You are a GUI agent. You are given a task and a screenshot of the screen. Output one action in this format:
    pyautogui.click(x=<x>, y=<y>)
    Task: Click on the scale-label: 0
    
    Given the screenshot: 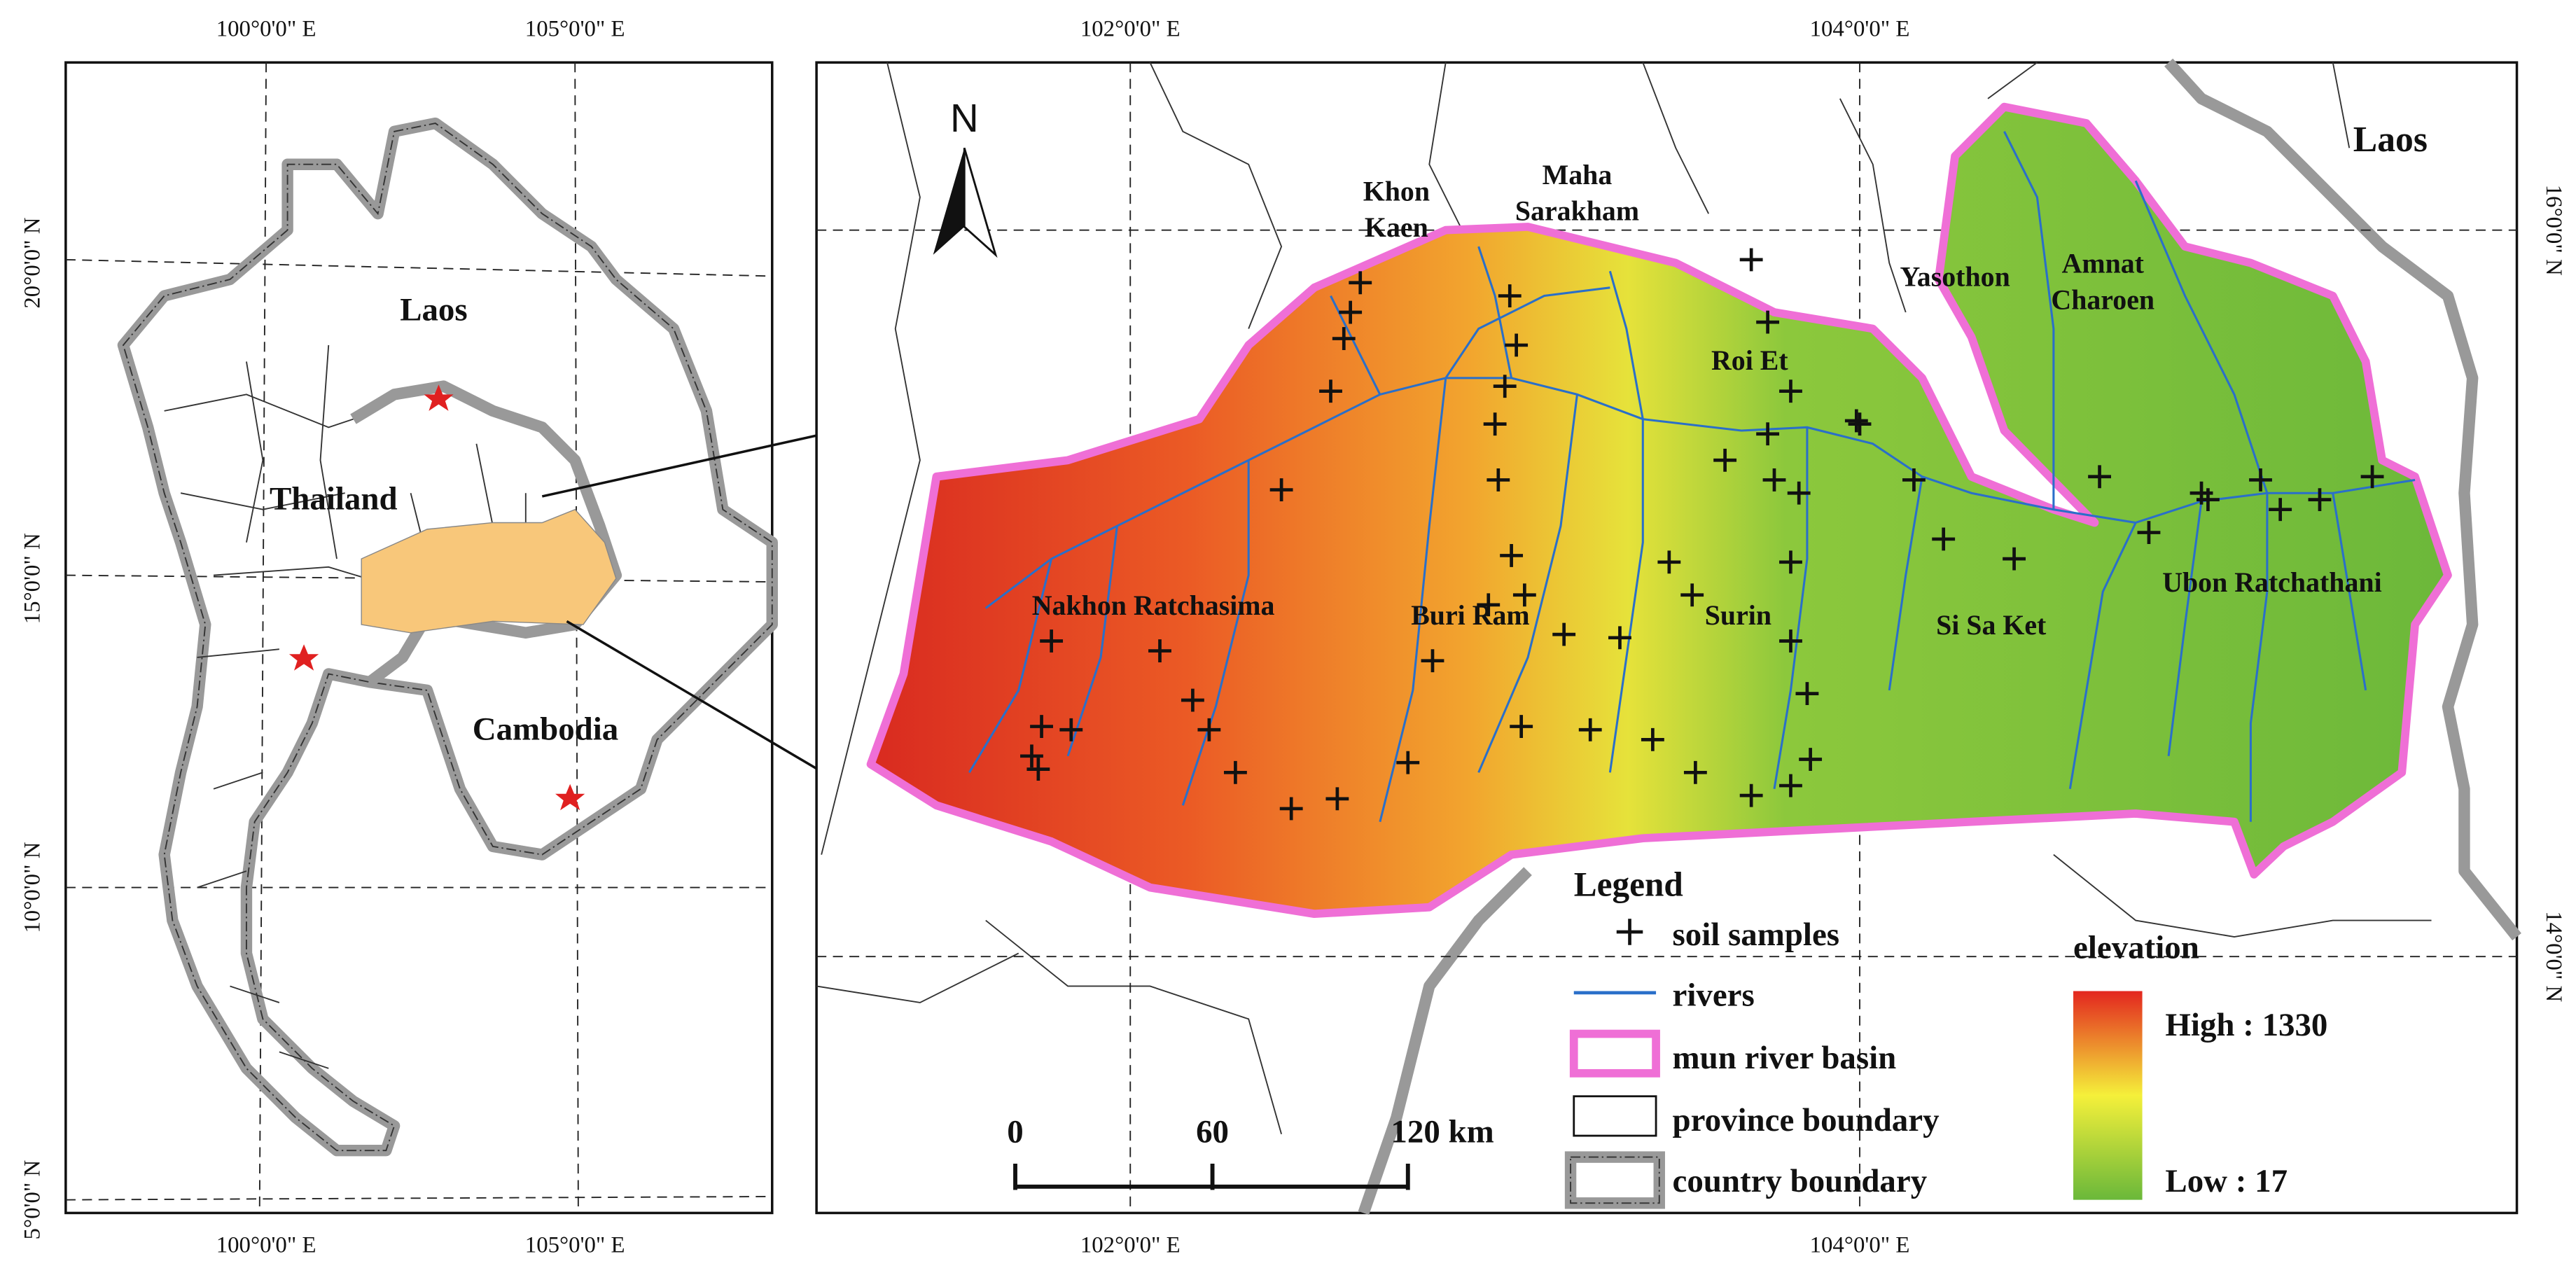 What is the action you would take?
    pyautogui.click(x=1015, y=1131)
    